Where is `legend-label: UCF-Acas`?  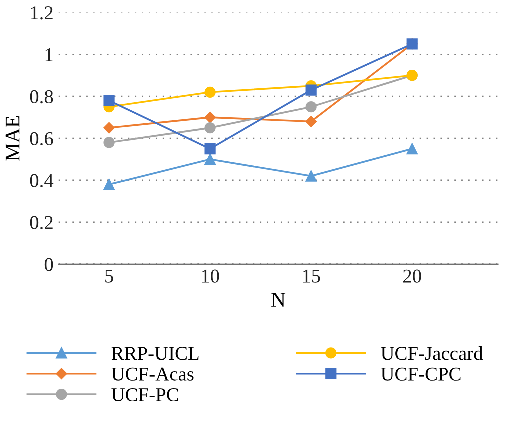
legend-label: UCF-Acas is located at coordinates (153, 374).